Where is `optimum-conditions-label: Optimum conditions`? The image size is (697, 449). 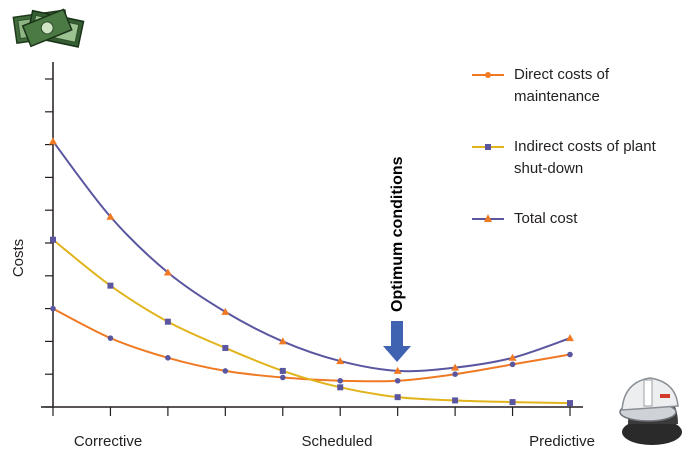
optimum-conditions-label: Optimum conditions is located at coordinates (397, 234).